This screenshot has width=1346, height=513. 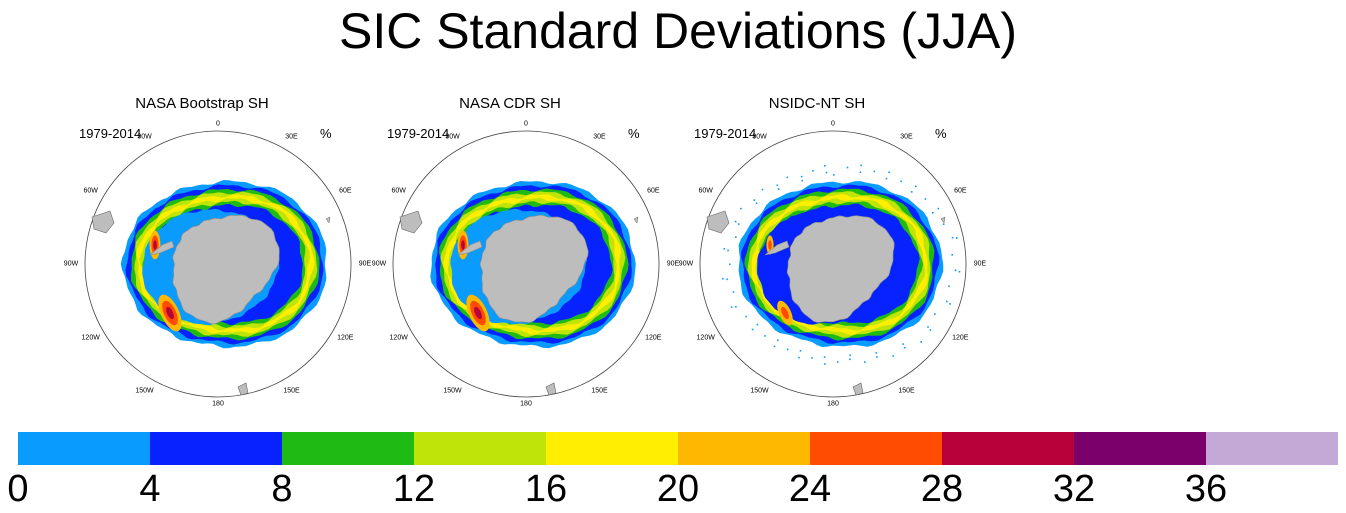 I want to click on colorbar-tick-label: 36, so click(x=1206, y=489).